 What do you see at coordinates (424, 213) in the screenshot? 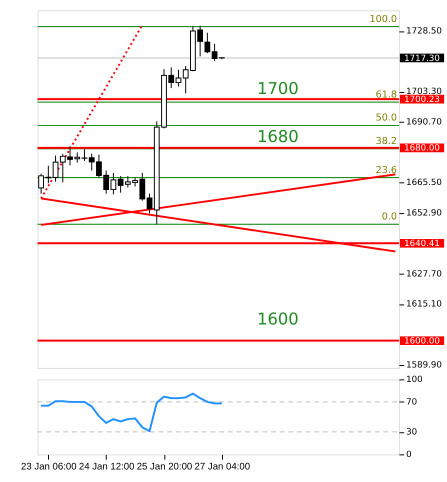
I see `y-tick-label: 1652.90` at bounding box center [424, 213].